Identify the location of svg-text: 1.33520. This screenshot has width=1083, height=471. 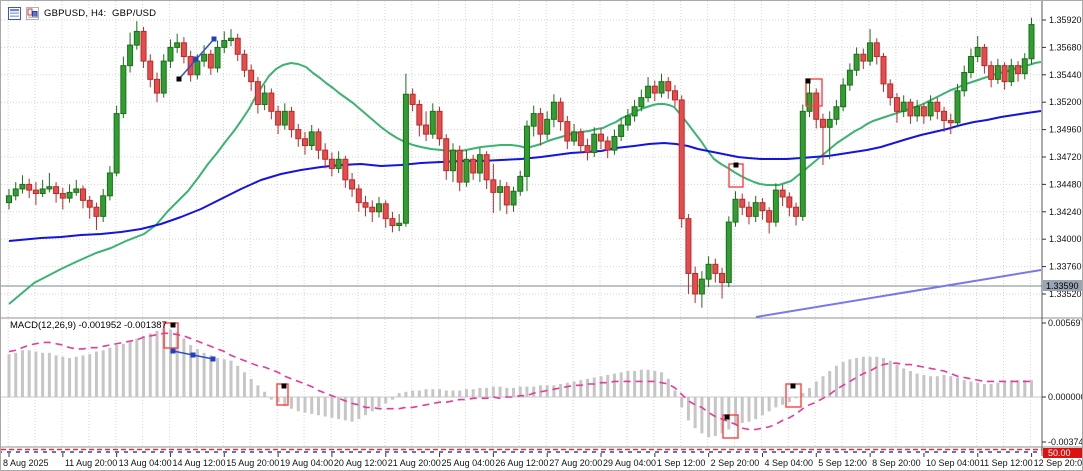
(1065, 294).